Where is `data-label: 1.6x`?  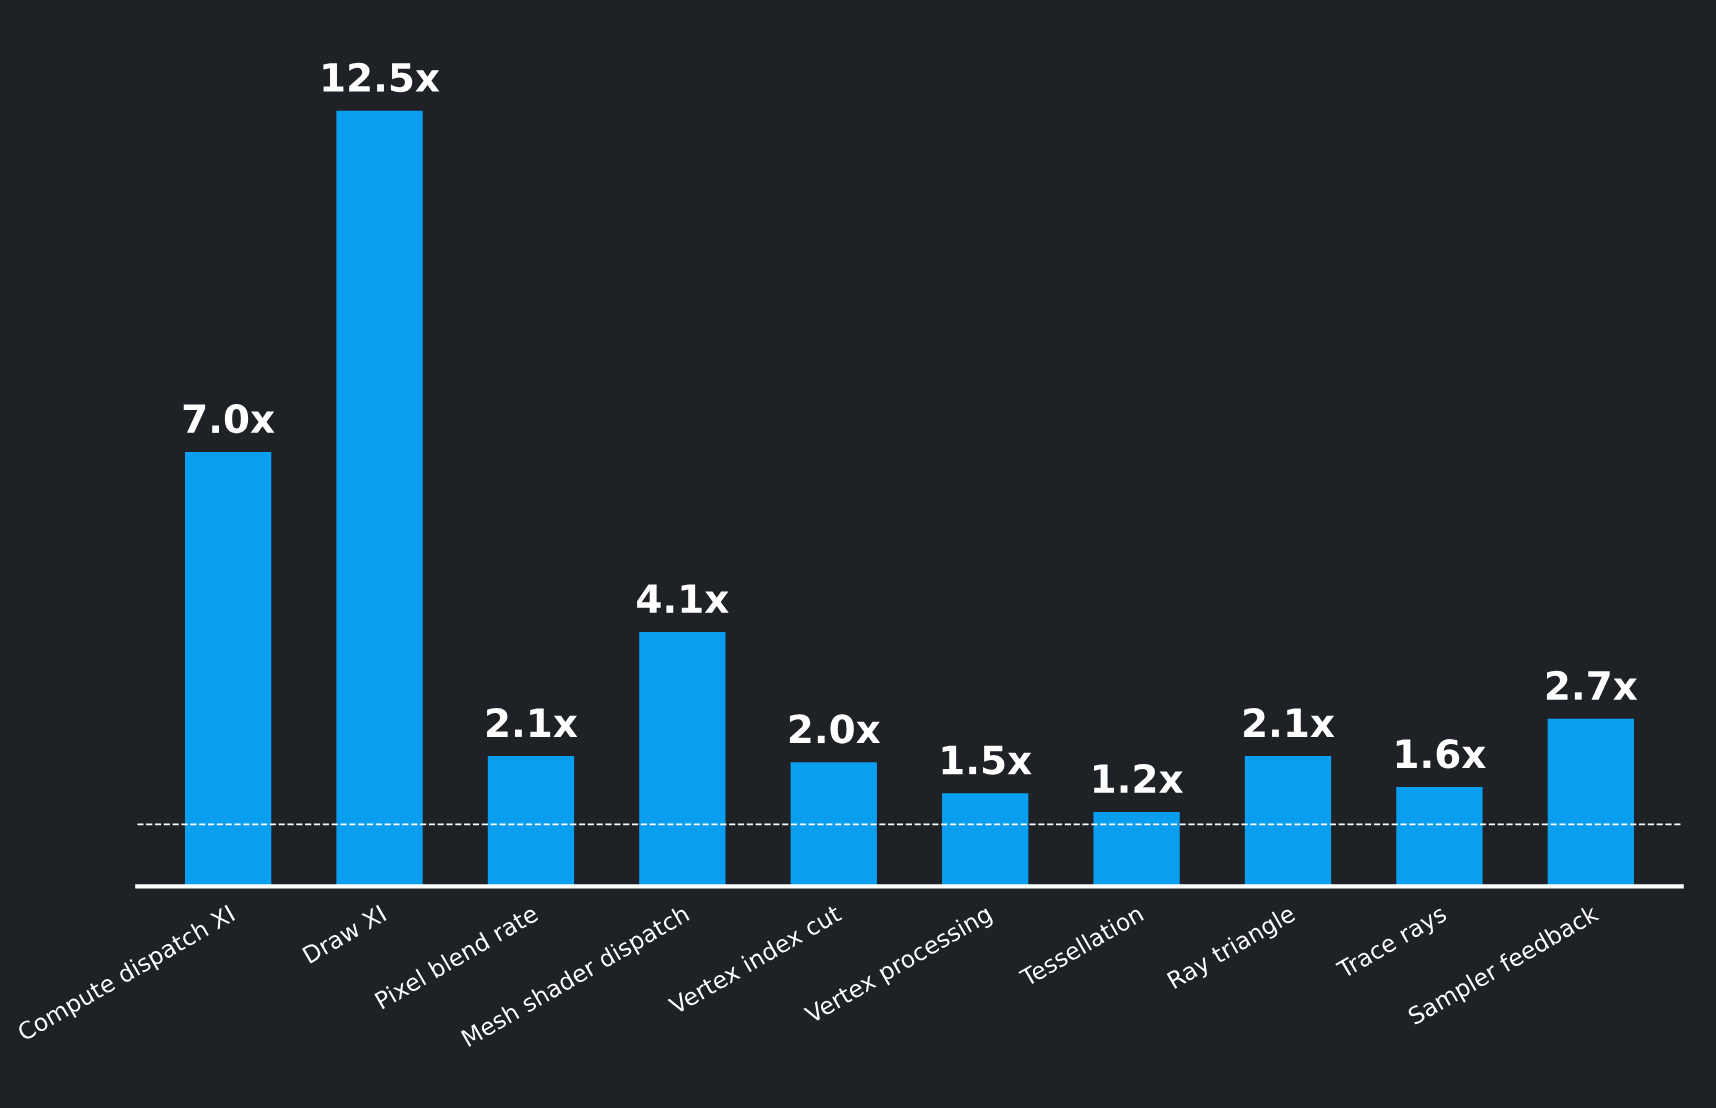
data-label: 1.6x is located at coordinates (1441, 754).